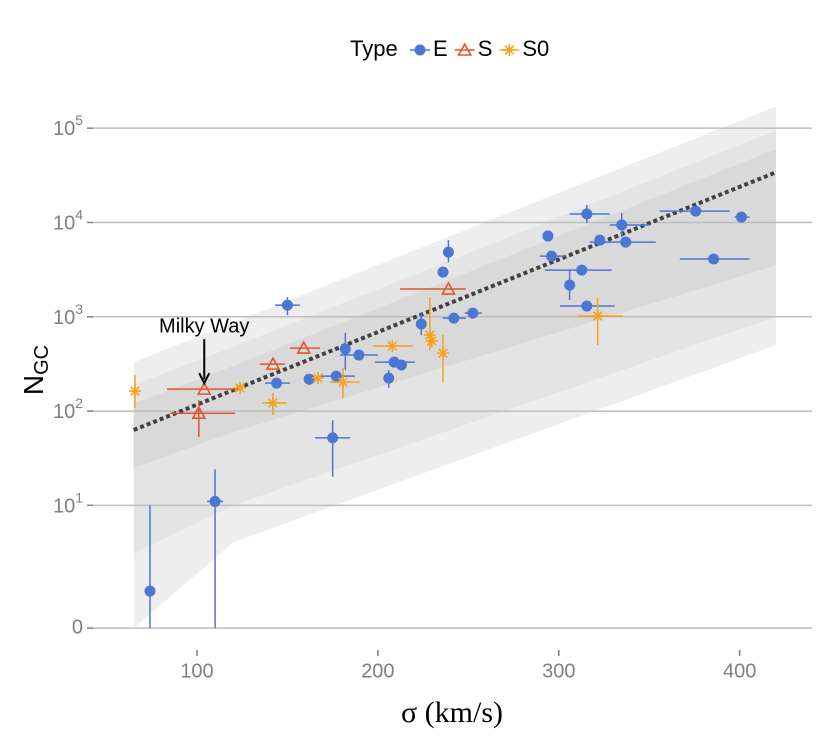 The height and width of the screenshot is (738, 830). What do you see at coordinates (79, 120) in the screenshot?
I see `y-tick-exponent: 5` at bounding box center [79, 120].